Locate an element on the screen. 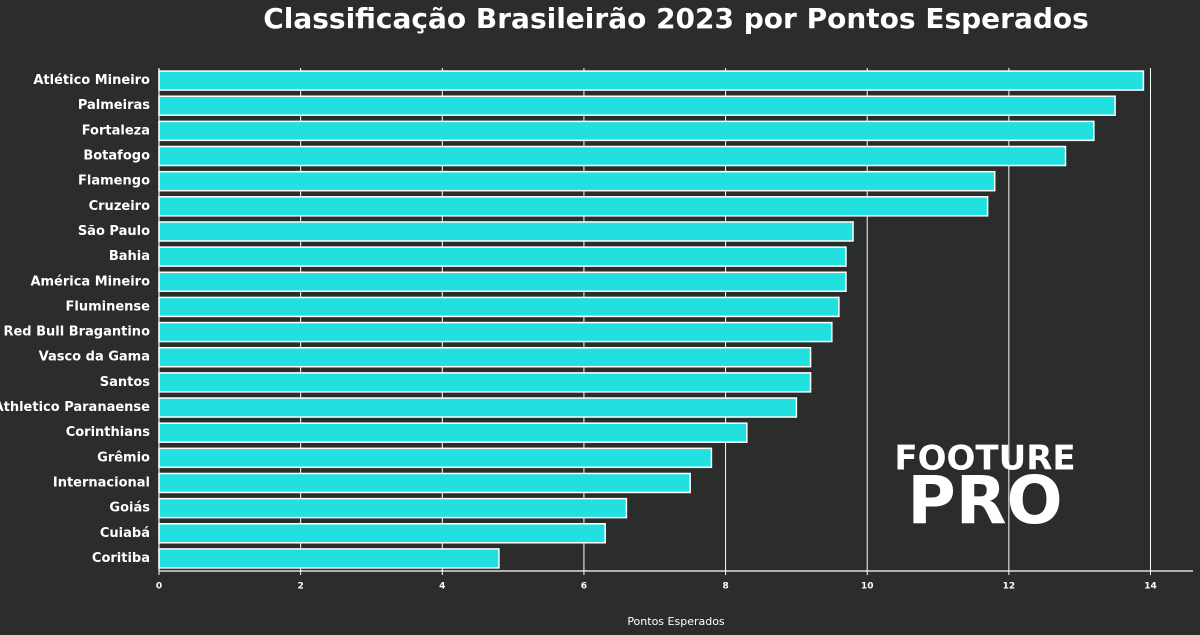 This screenshot has height=635, width=1200. y-tick-label: Fluminense is located at coordinates (108, 306).